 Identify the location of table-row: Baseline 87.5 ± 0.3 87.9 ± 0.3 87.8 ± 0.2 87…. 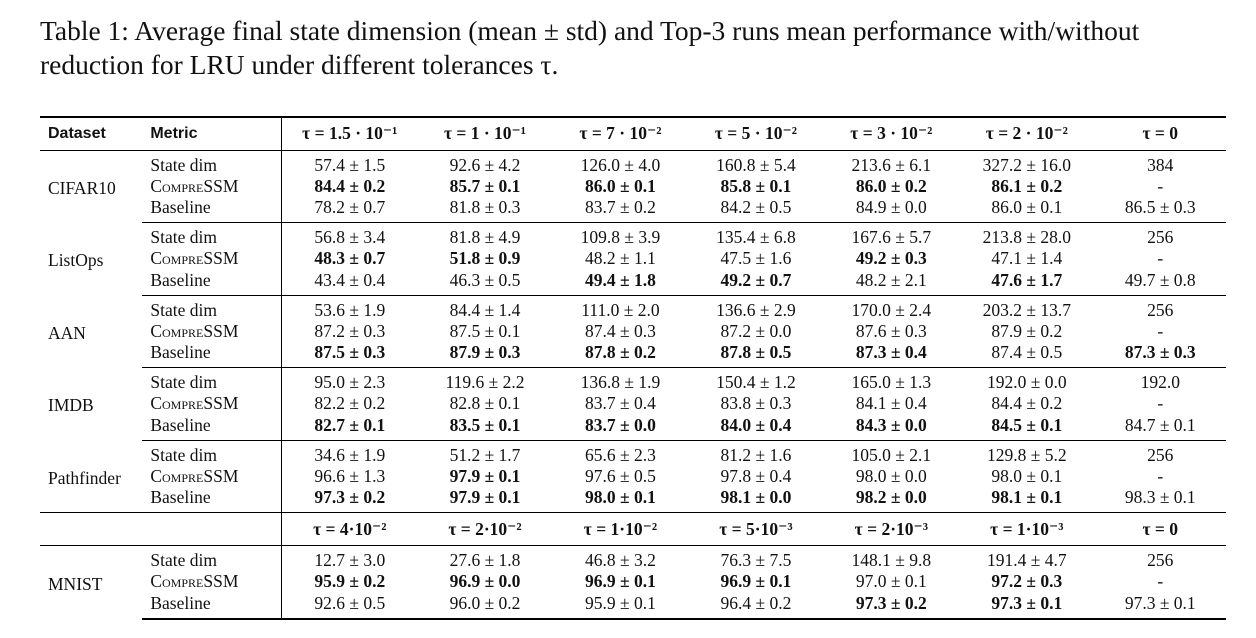
(633, 355).